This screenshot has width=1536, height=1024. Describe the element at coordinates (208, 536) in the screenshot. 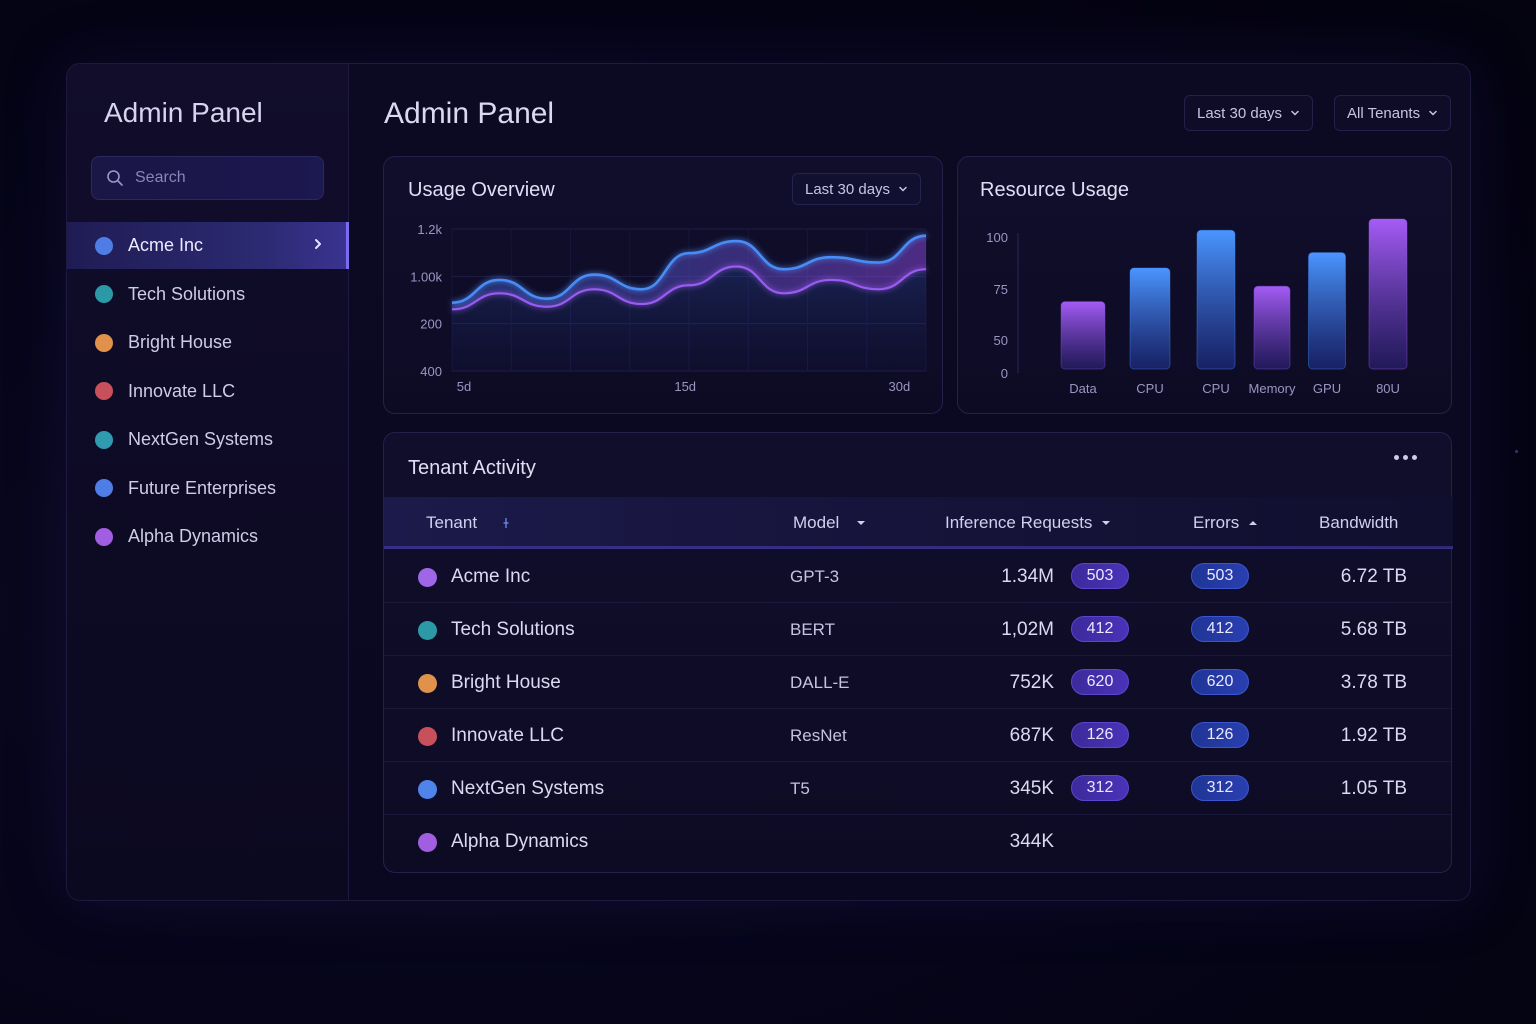

I see `sidebar-item: Alpha Dynamics` at that location.